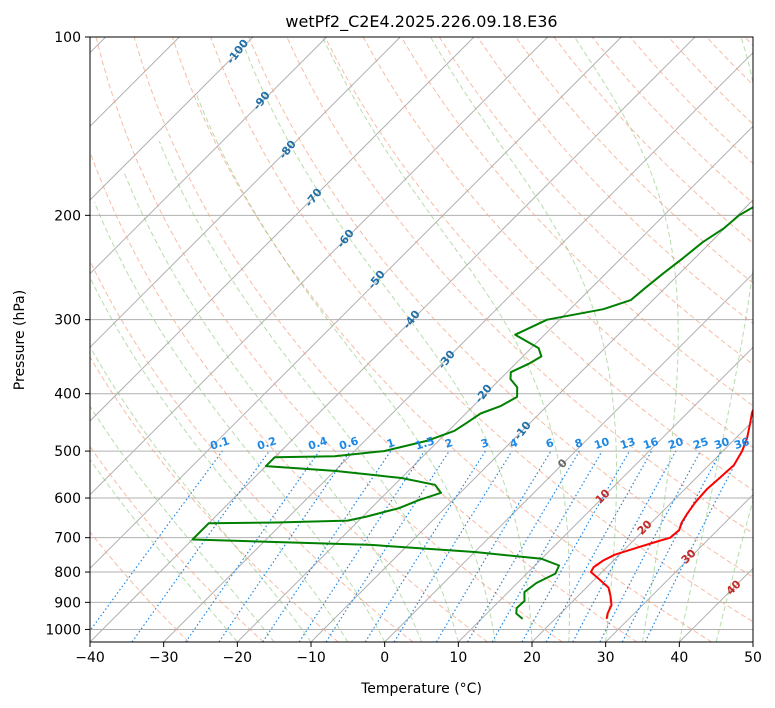 This screenshot has width=775, height=708. I want to click on y-tick-label: 800, so click(67, 573).